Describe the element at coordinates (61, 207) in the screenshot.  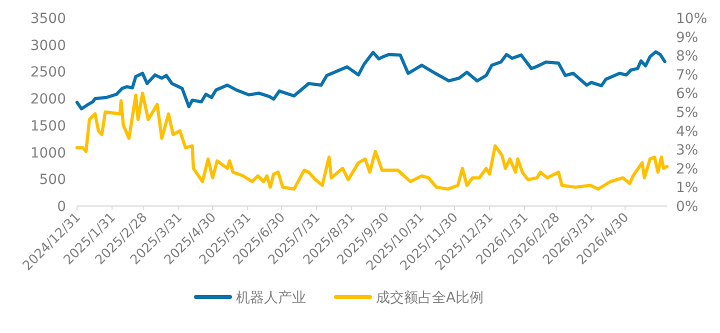
I see `y-tick-label: 0` at that location.